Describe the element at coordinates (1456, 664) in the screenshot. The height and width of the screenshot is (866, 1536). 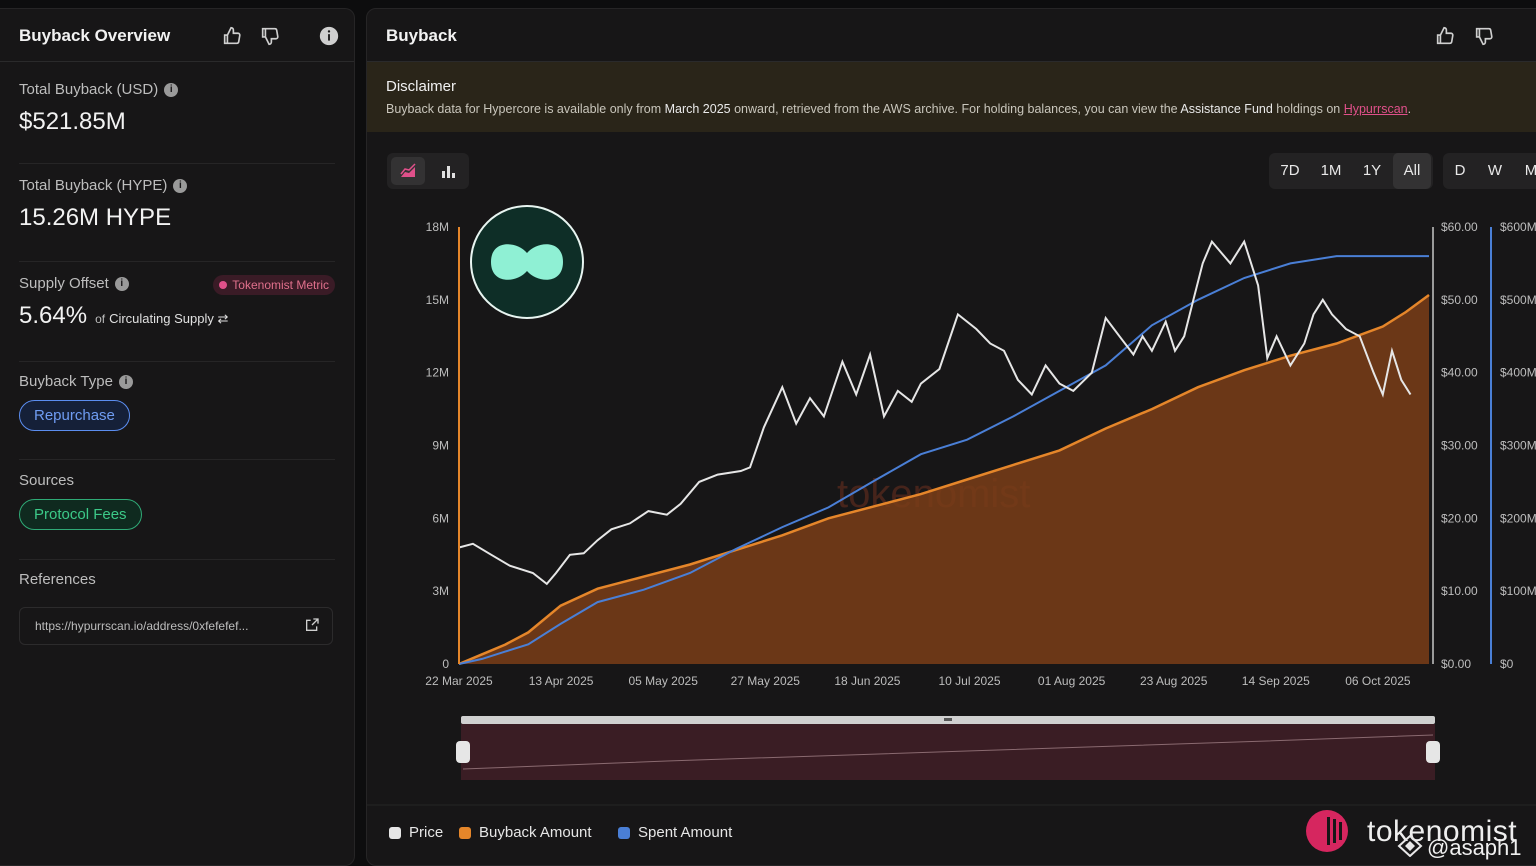
I see `y-price-tick: $0.00` at that location.